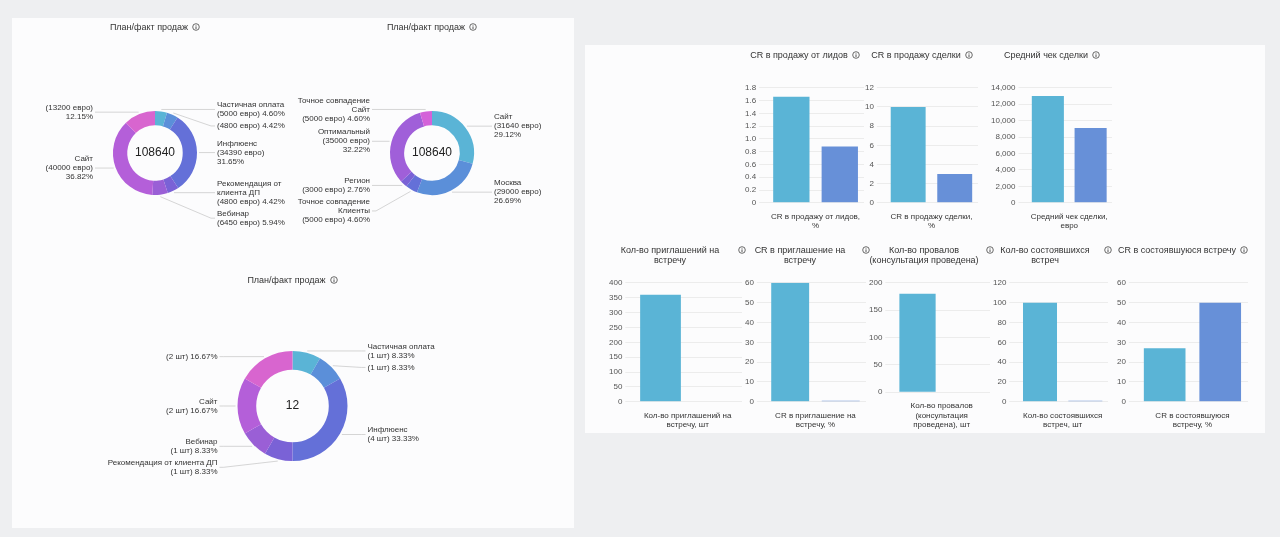 Image resolution: width=1280 pixels, height=537 pixels. Describe the element at coordinates (751, 139) in the screenshot. I see `y-tick-label: 1.0` at that location.